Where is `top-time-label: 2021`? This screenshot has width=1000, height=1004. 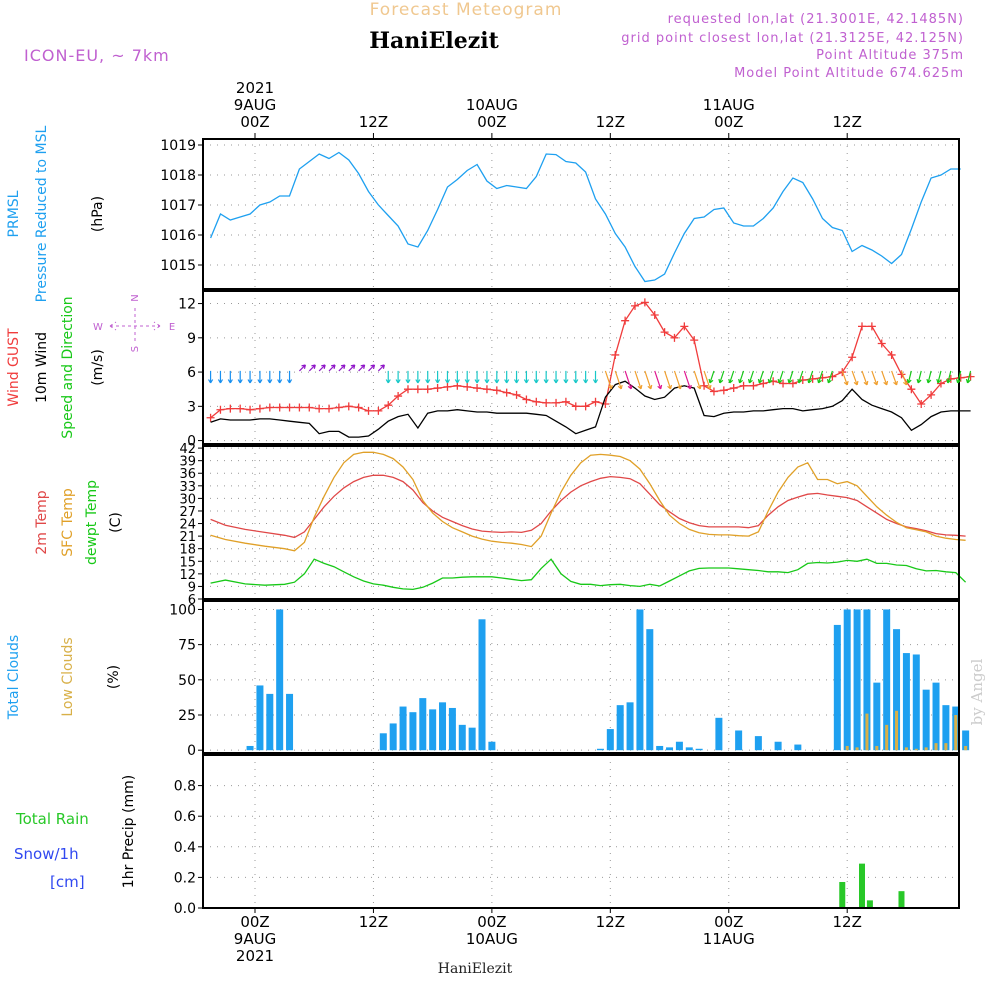
top-time-label: 2021 is located at coordinates (255, 88).